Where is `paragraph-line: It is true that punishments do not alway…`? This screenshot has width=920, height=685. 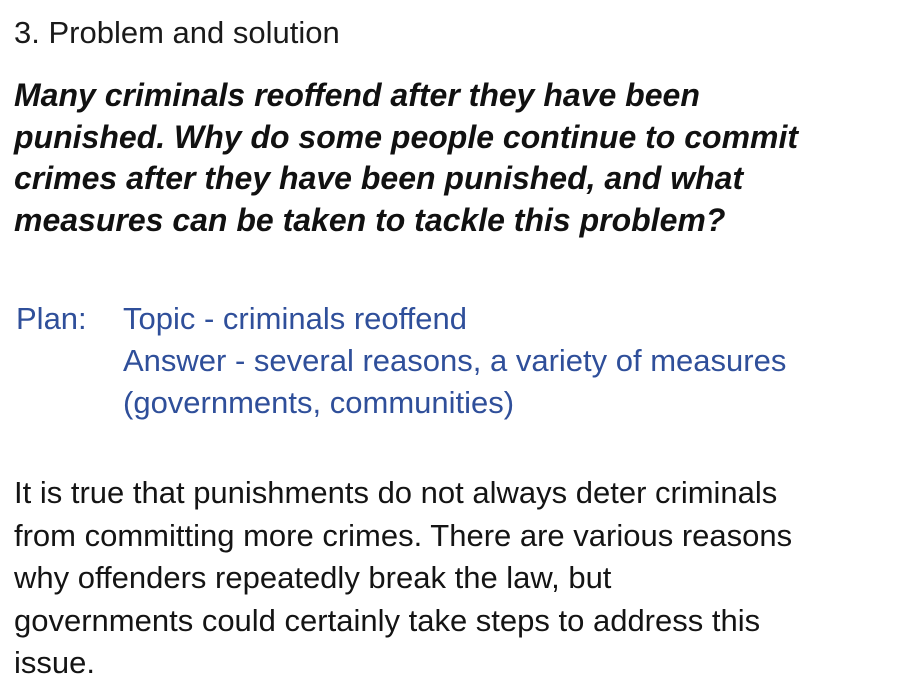
paragraph-line: It is true that punishments do not alway… is located at coordinates (396, 492).